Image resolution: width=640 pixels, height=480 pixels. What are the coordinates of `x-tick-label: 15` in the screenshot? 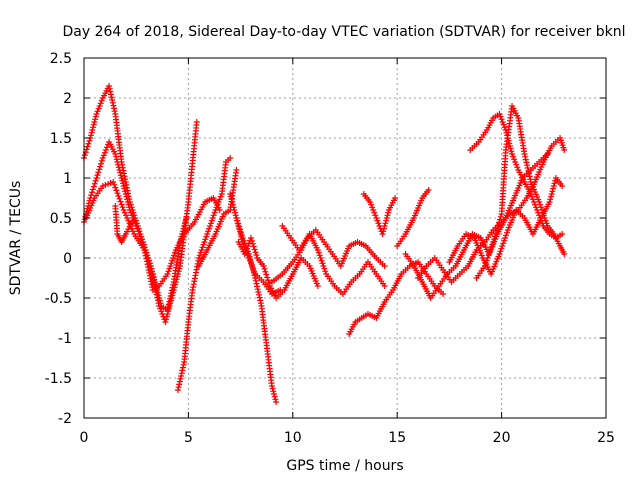 It's located at (397, 438).